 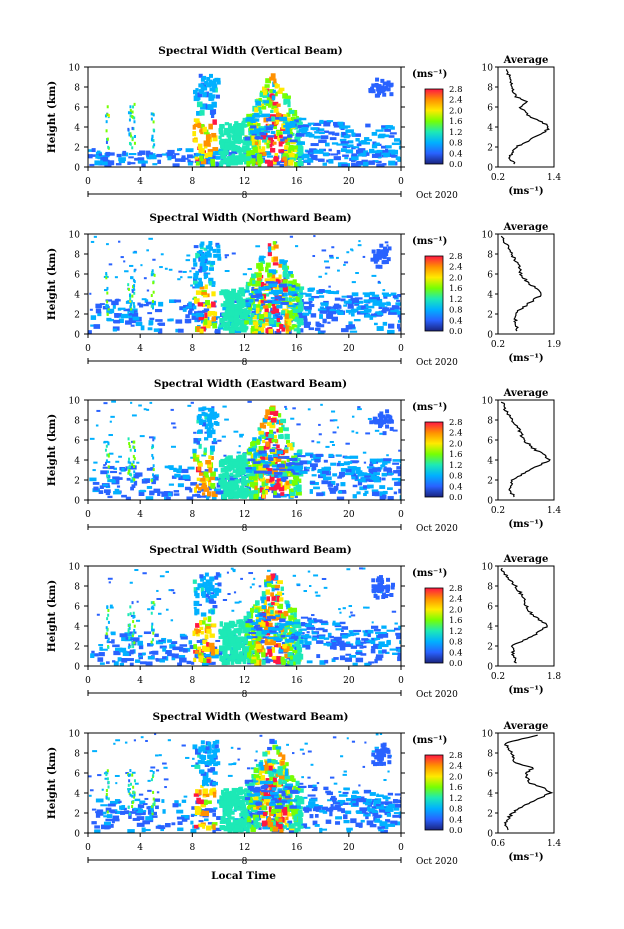 What do you see at coordinates (490, 336) in the screenshot?
I see `avg-y-tick-label: 0` at bounding box center [490, 336].